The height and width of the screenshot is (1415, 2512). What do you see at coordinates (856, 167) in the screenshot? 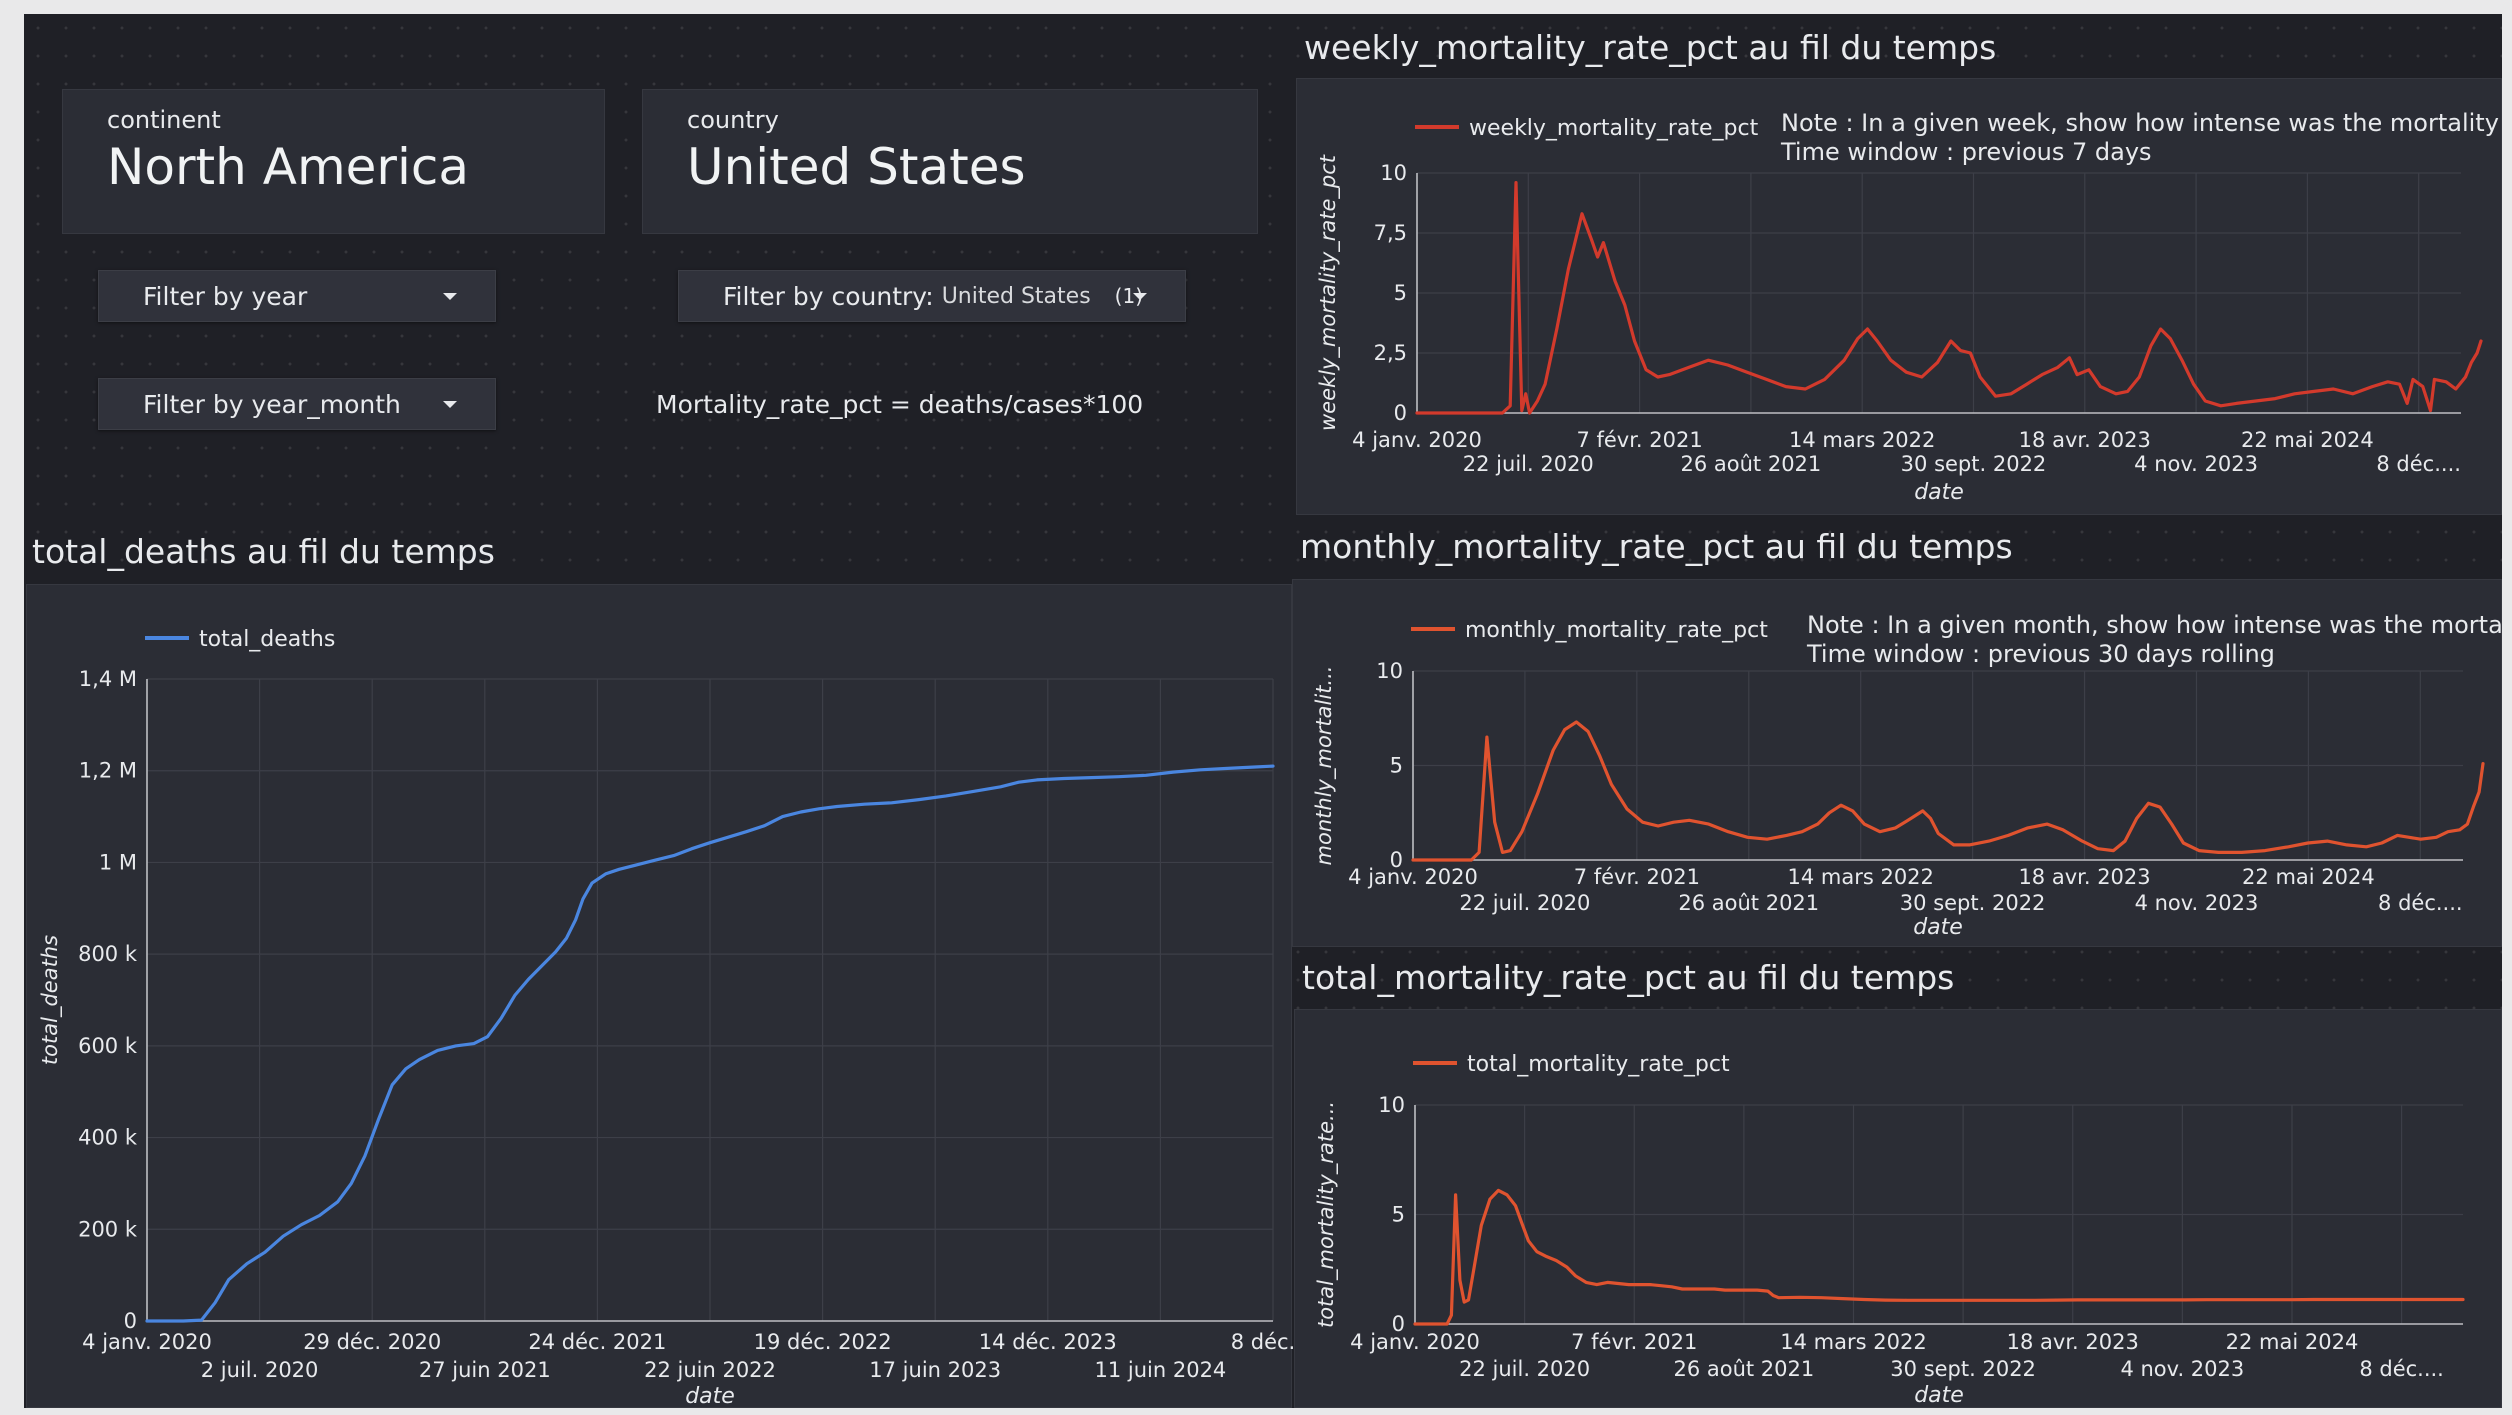
I see `country-value: United States` at bounding box center [856, 167].